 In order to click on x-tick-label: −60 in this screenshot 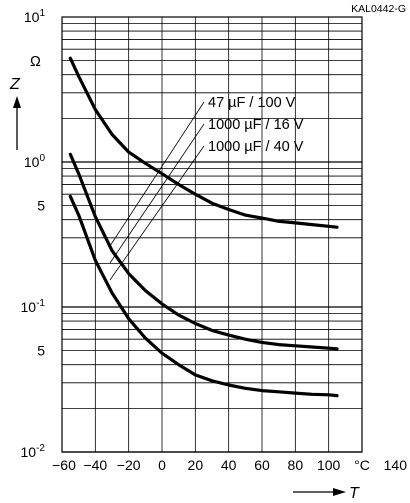, I will do `click(64, 465)`.